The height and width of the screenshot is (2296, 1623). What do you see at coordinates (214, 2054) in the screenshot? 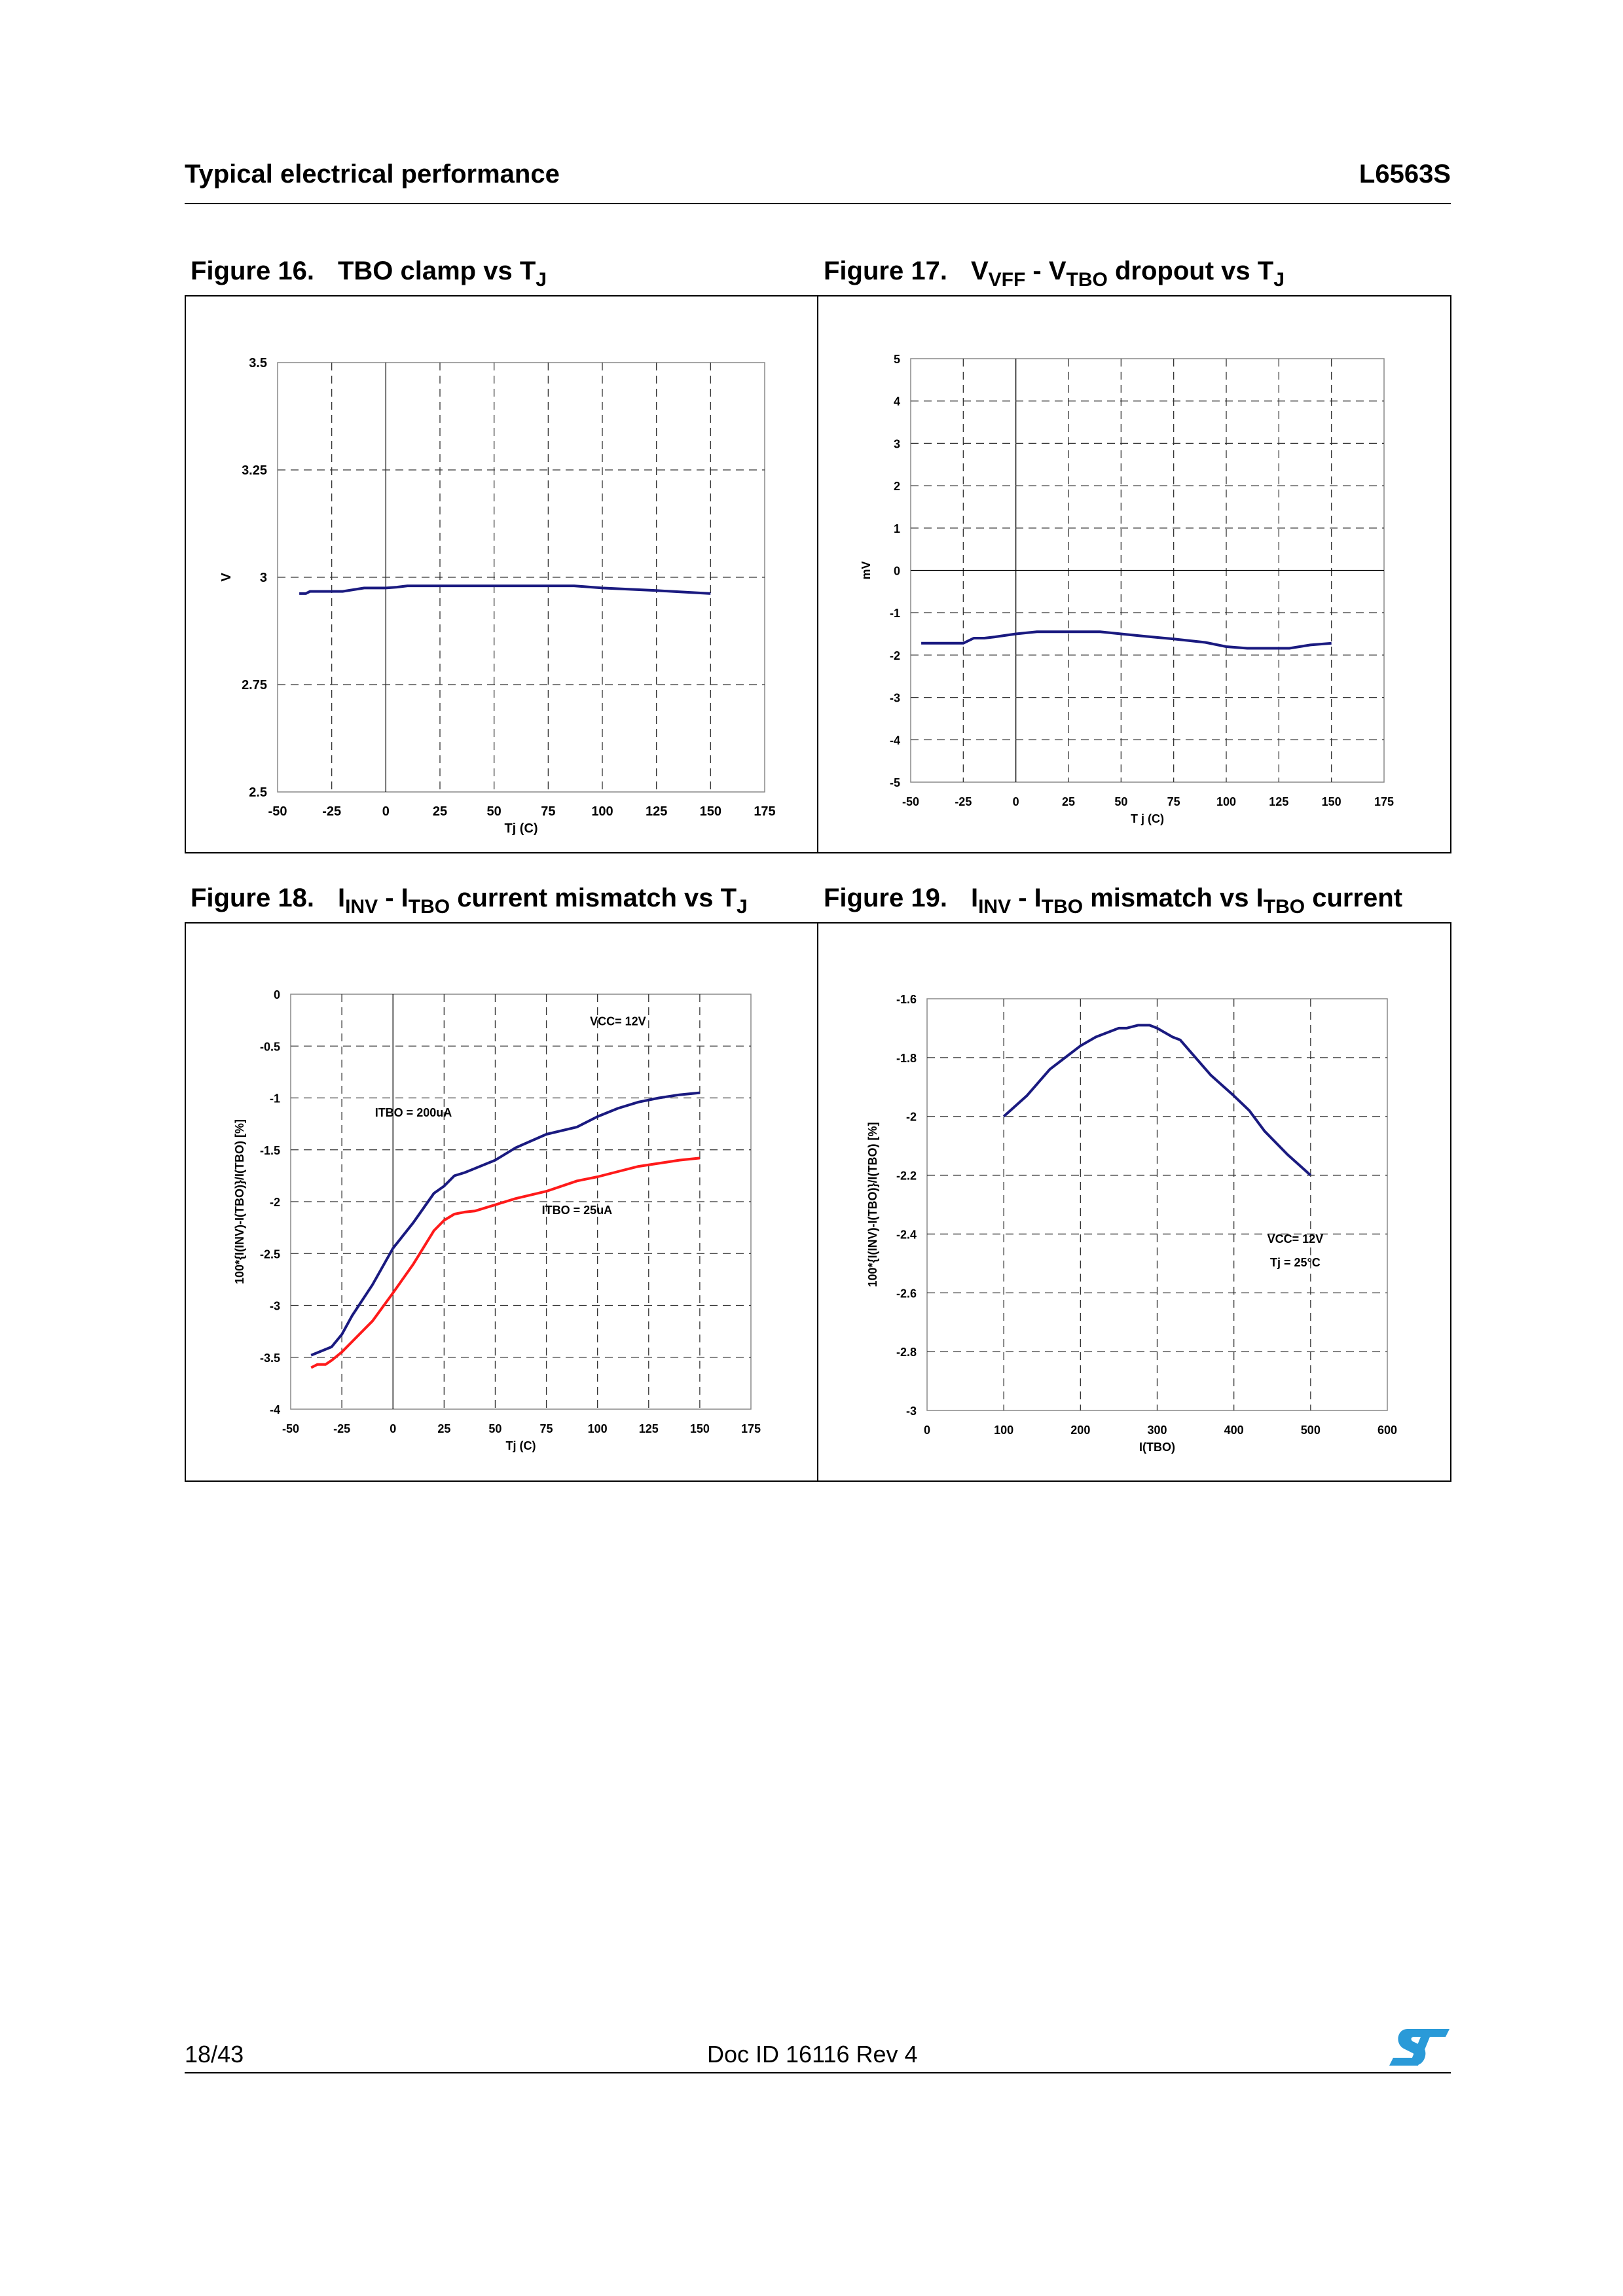
I see `page-number: 18/43` at bounding box center [214, 2054].